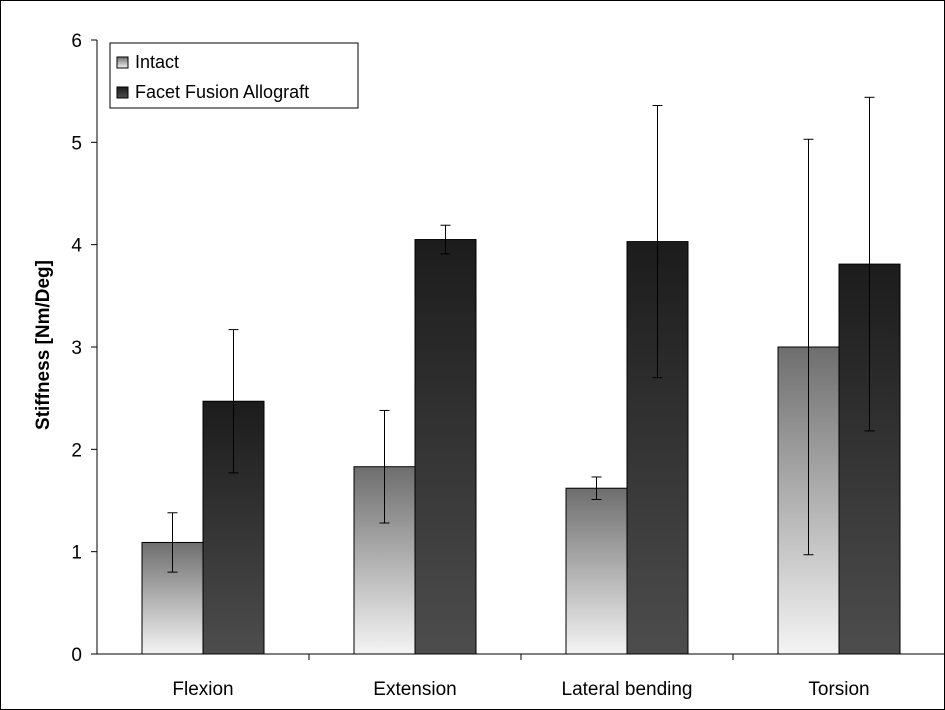 Image resolution: width=945 pixels, height=710 pixels. I want to click on x-tick-label-3: Torsion, so click(838, 689).